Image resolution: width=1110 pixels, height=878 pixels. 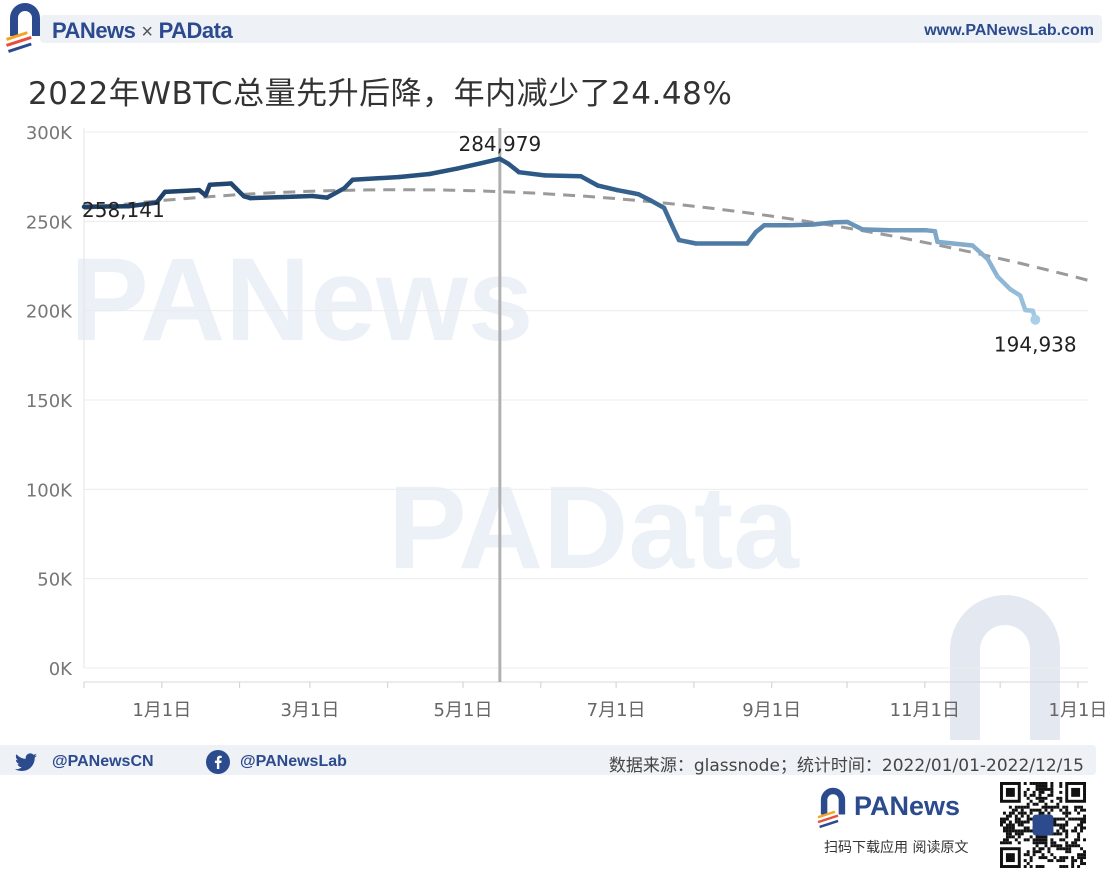 What do you see at coordinates (195, 30) in the screenshot?
I see `brand-padata: PAData` at bounding box center [195, 30].